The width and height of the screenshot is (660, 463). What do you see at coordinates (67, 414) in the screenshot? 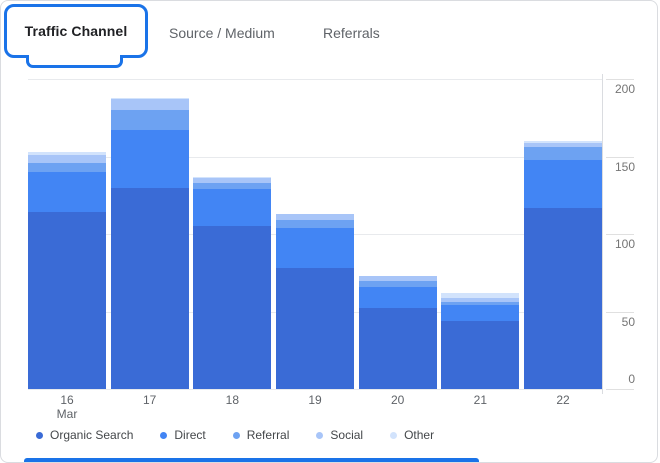
I see `x-axis-month-label: Mar` at bounding box center [67, 414].